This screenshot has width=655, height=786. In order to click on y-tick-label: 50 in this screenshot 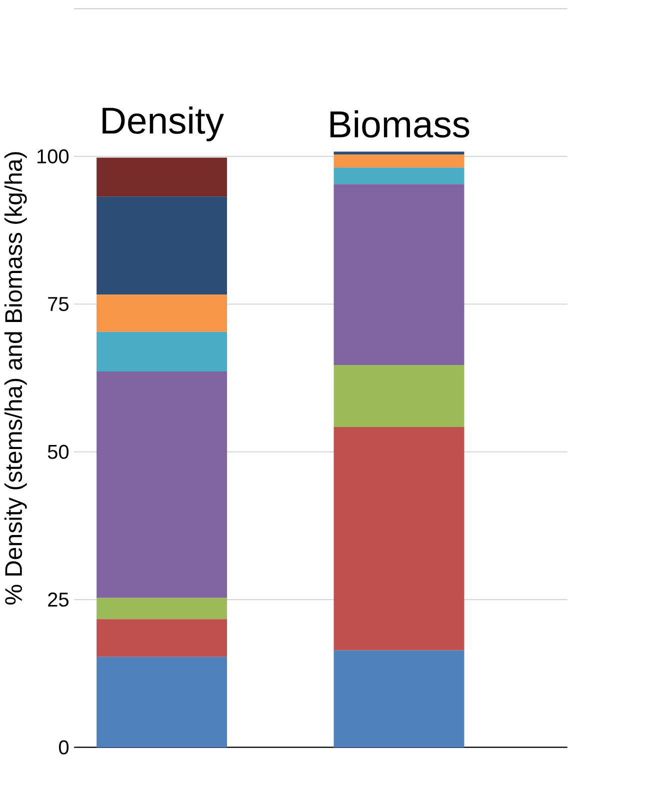, I will do `click(58, 451)`.